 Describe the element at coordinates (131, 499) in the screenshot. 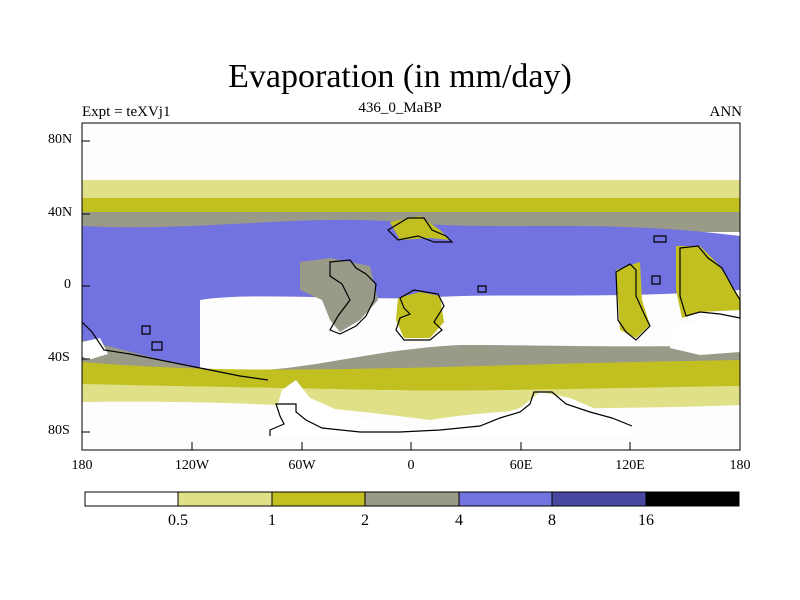

I see `colorbar-box-lt-0.5` at that location.